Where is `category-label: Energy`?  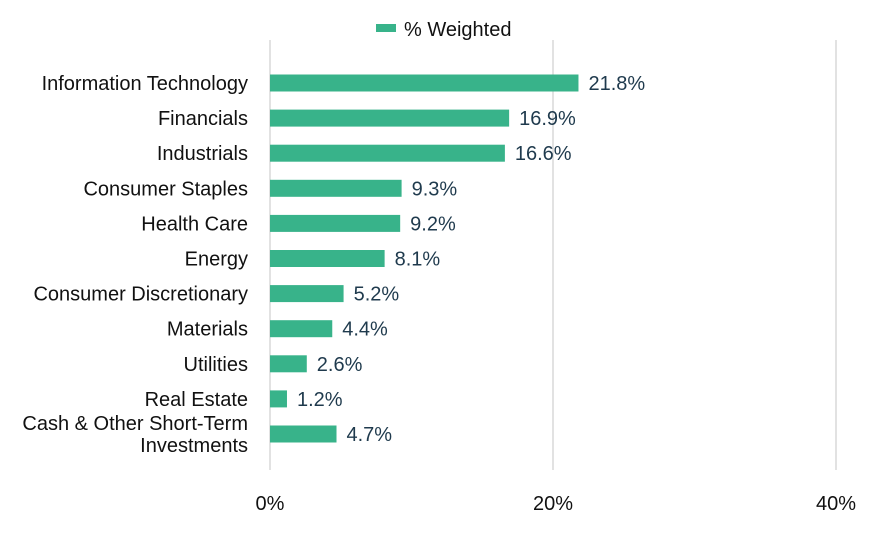
category-label: Energy is located at coordinates (216, 260).